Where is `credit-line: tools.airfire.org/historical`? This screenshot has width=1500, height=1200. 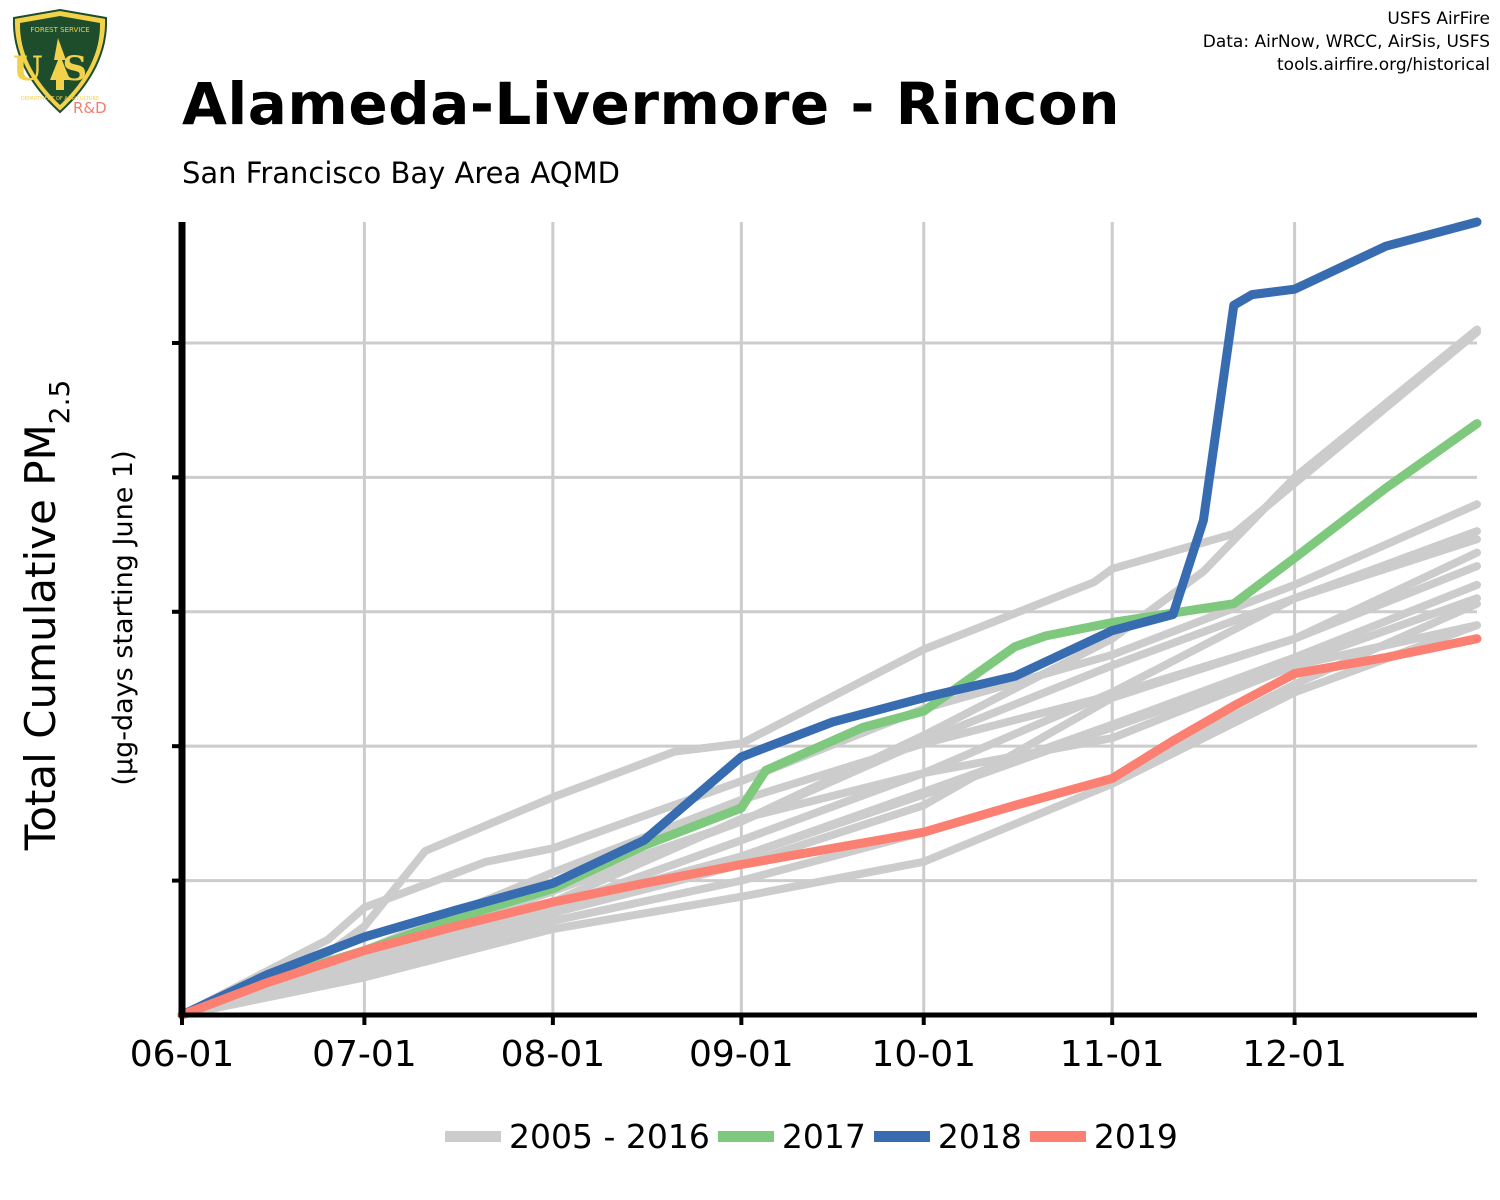 credit-line: tools.airfire.org/historical is located at coordinates (1383, 65).